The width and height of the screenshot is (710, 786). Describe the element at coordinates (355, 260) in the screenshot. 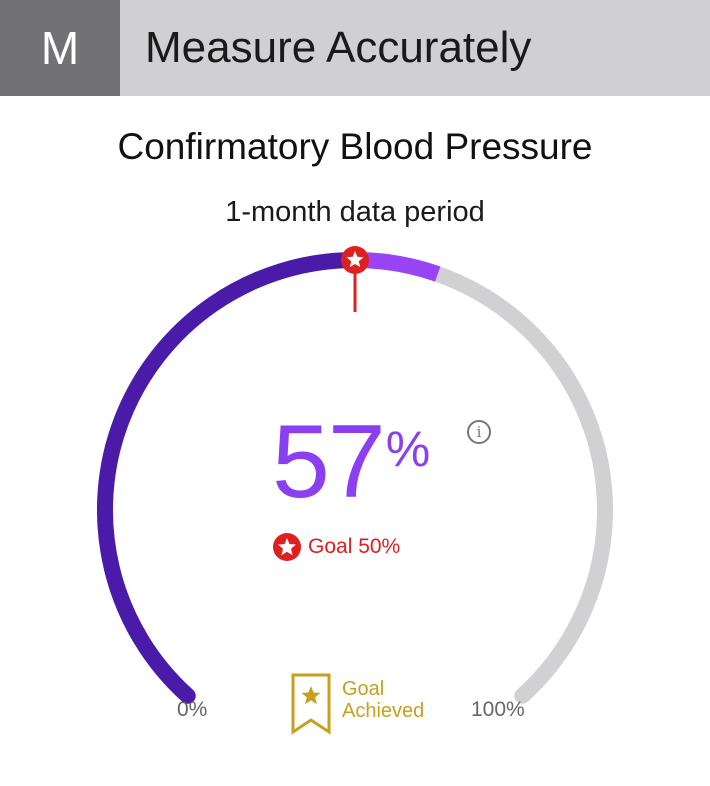

I see `goal-marker-star-icon` at that location.